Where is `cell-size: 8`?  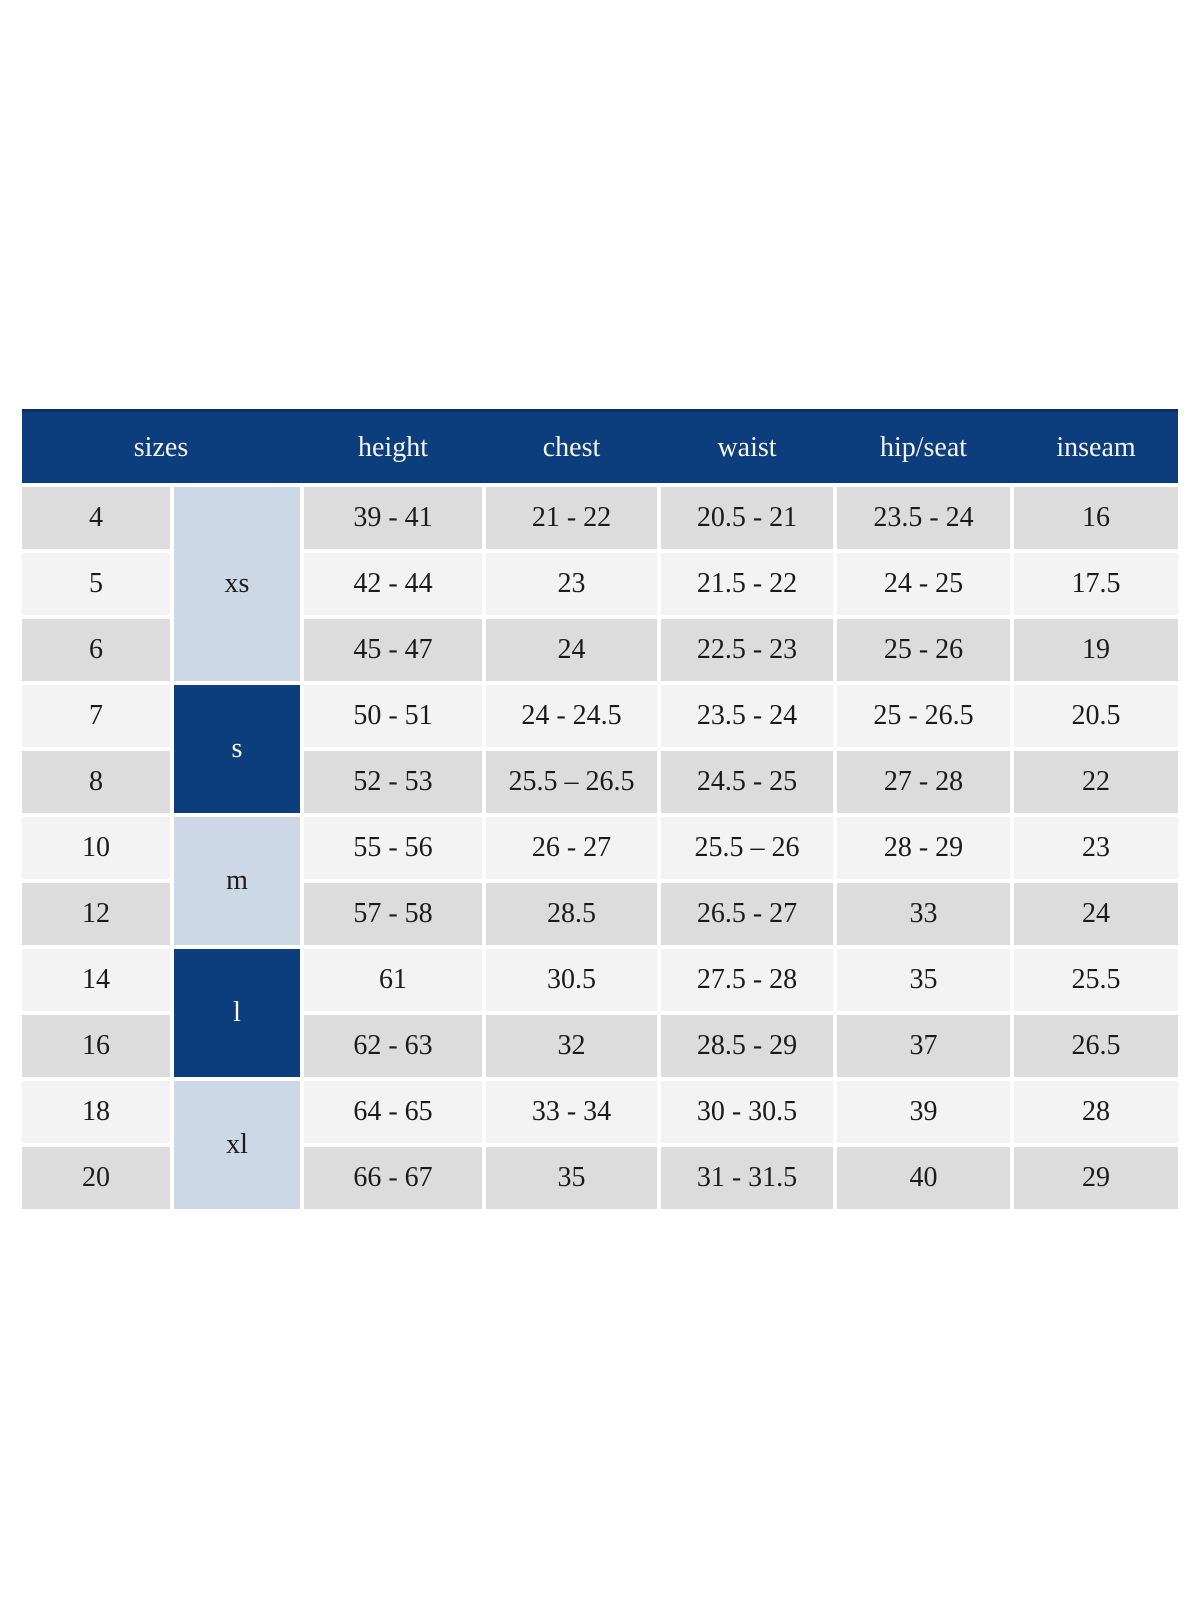
cell-size: 8 is located at coordinates (96, 782).